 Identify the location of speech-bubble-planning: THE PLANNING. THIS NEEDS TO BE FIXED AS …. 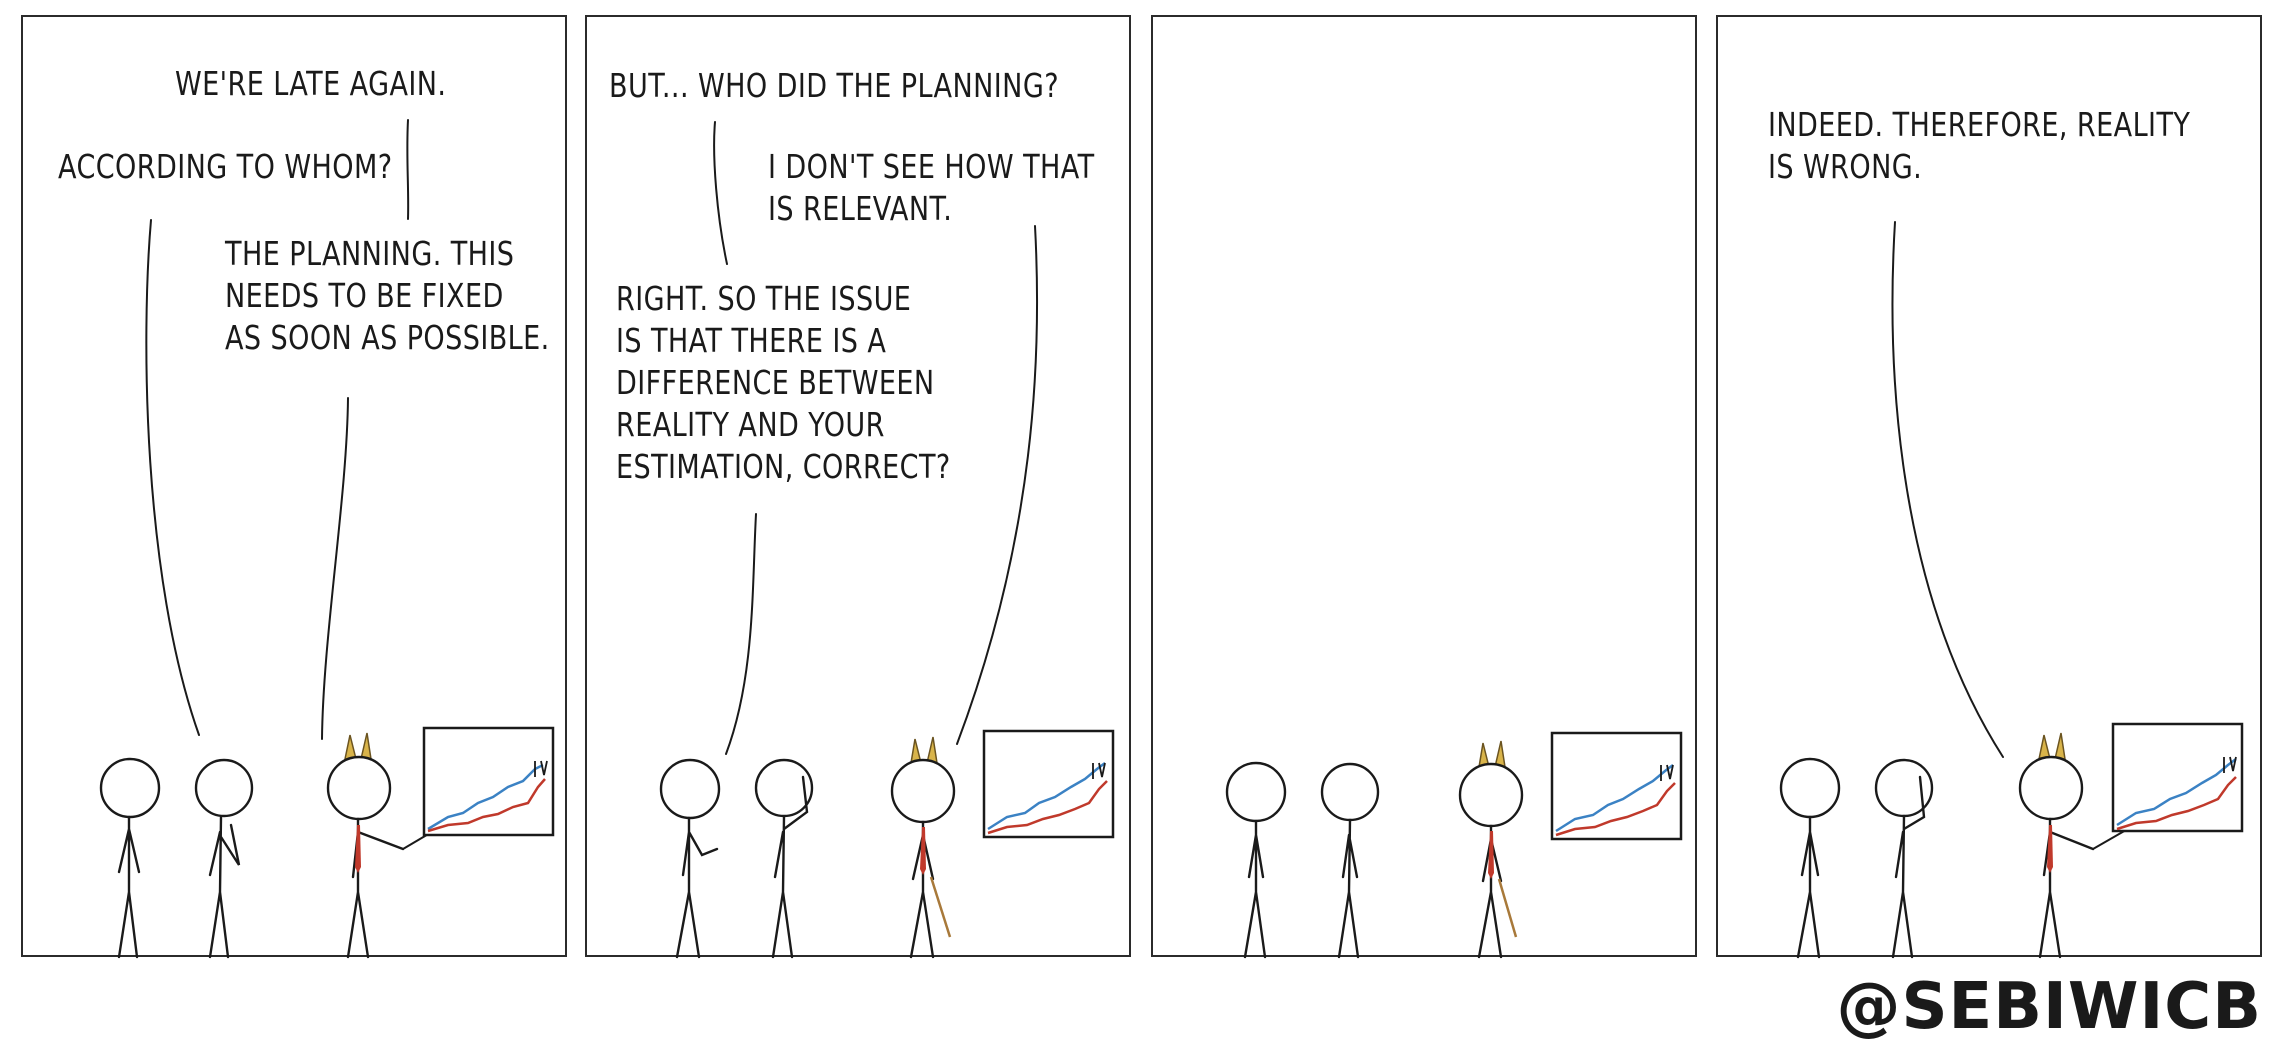
(387, 295).